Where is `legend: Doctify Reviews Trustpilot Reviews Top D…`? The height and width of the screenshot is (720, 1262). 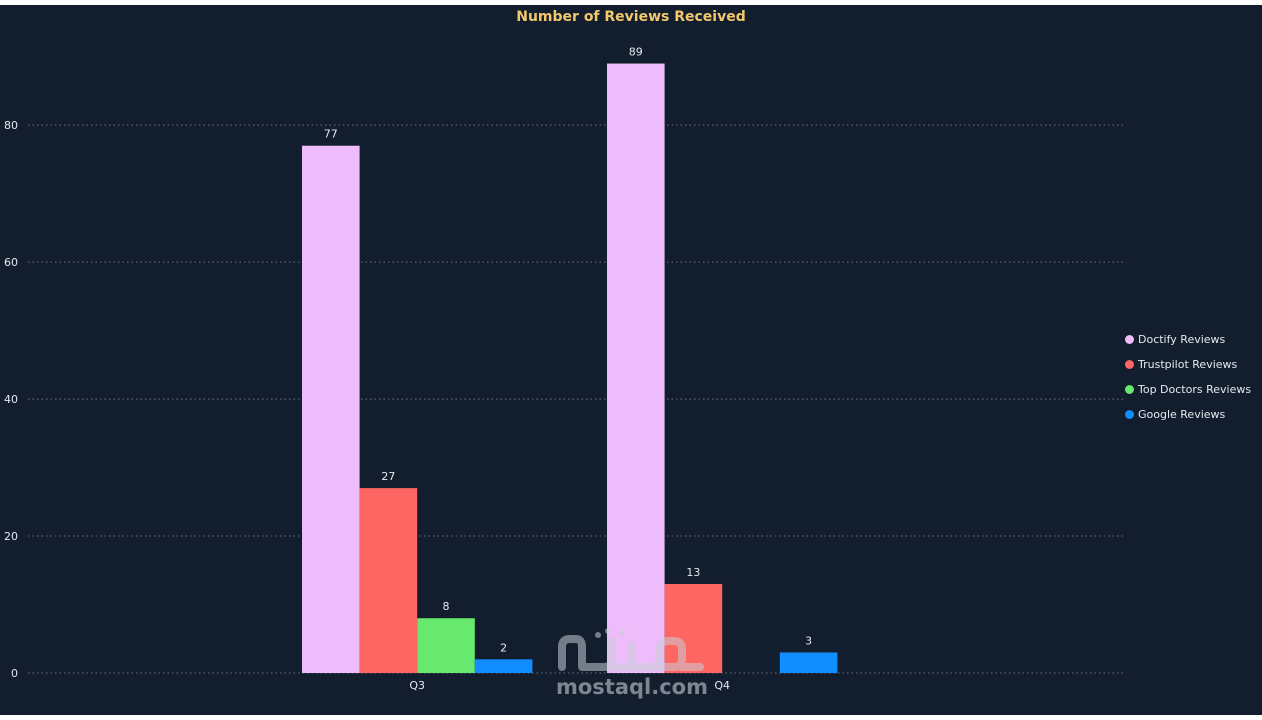 legend: Doctify Reviews Trustpilot Reviews Top D… is located at coordinates (1192, 377).